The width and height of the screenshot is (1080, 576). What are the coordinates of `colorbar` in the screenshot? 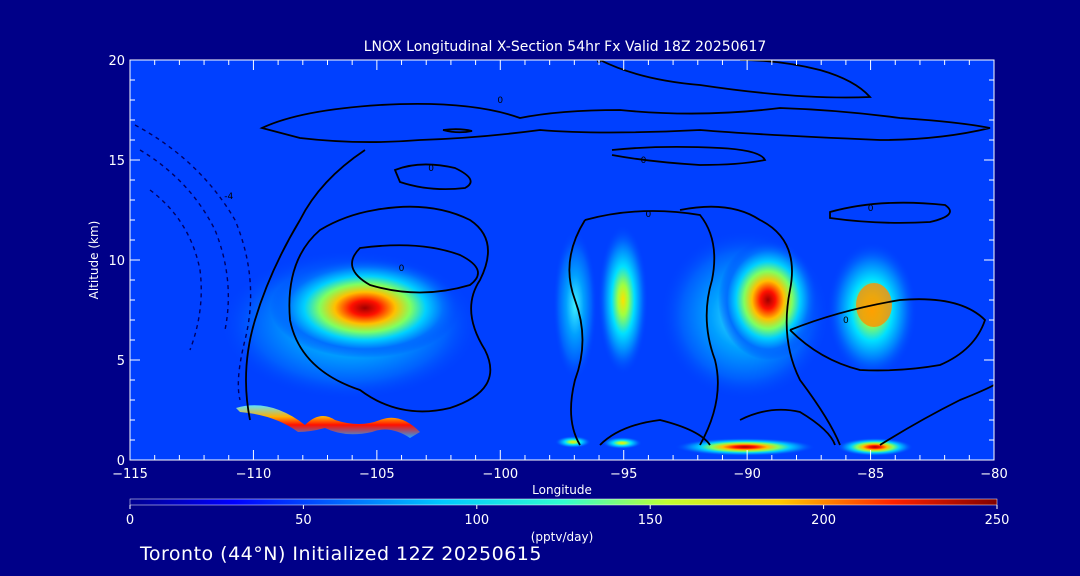 It's located at (563, 502).